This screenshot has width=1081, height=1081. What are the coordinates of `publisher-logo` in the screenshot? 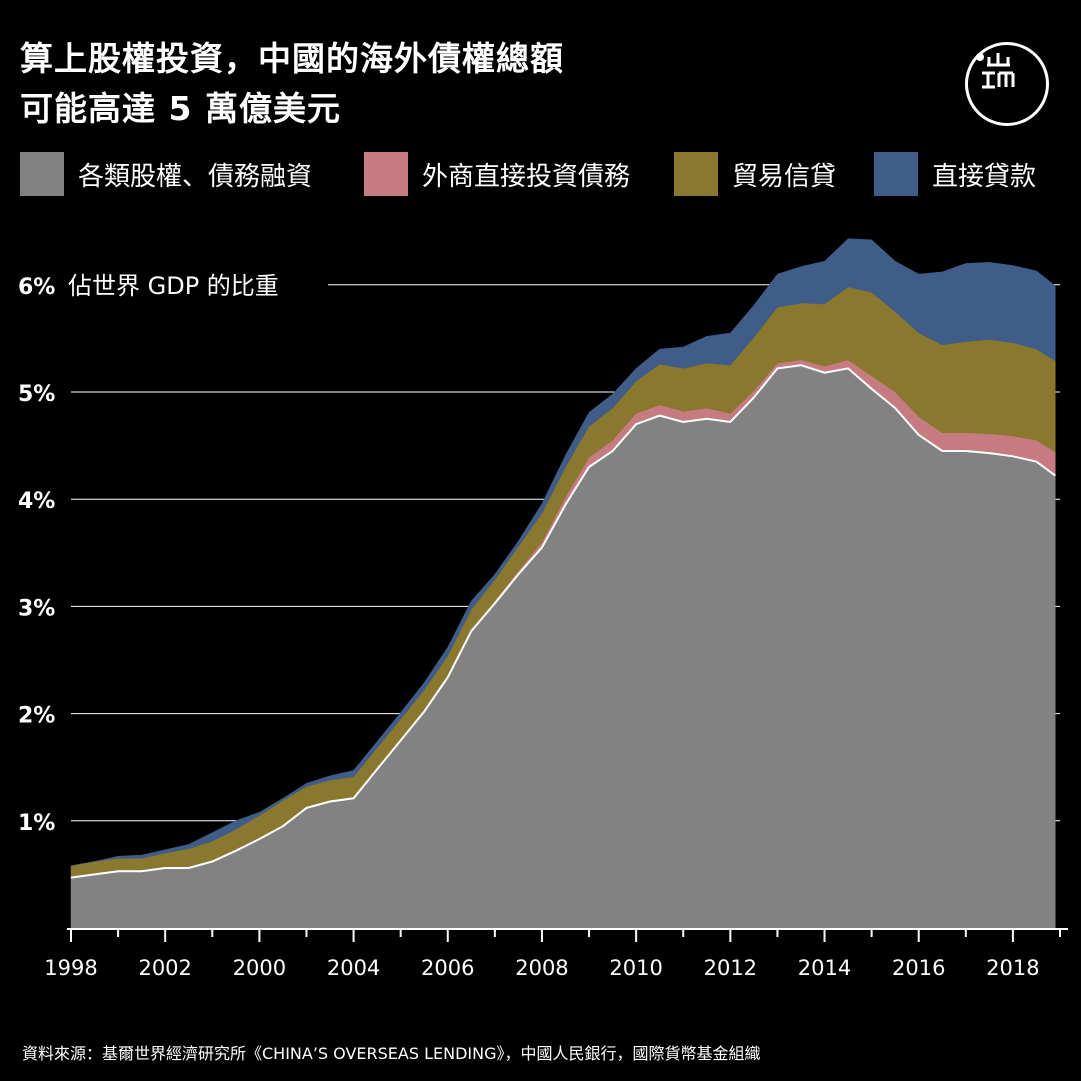 It's located at (1007, 84).